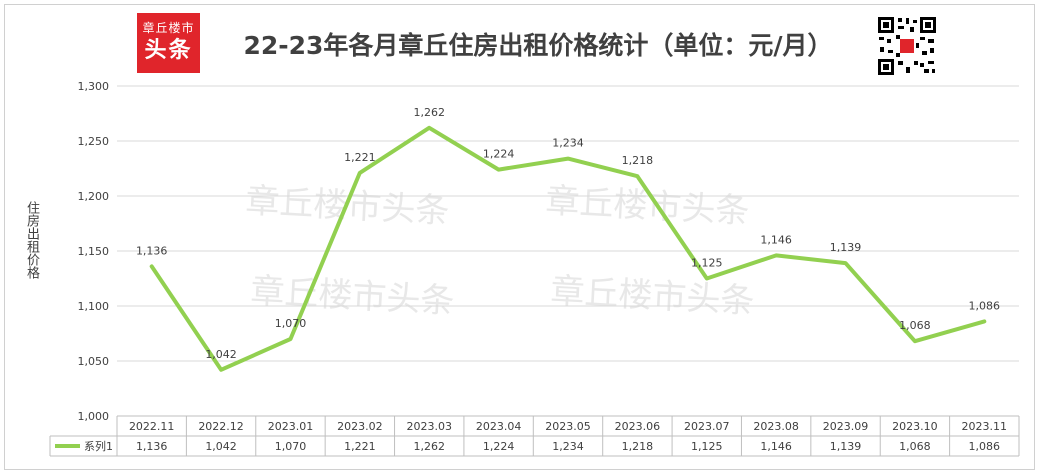 The height and width of the screenshot is (476, 1041). I want to click on table-value: 1,218, so click(638, 446).